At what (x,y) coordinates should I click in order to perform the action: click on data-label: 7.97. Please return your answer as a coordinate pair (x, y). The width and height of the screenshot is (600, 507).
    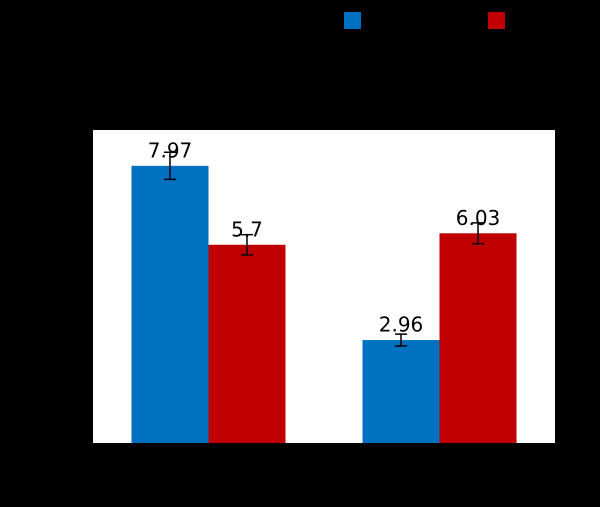
    Looking at the image, I should click on (170, 150).